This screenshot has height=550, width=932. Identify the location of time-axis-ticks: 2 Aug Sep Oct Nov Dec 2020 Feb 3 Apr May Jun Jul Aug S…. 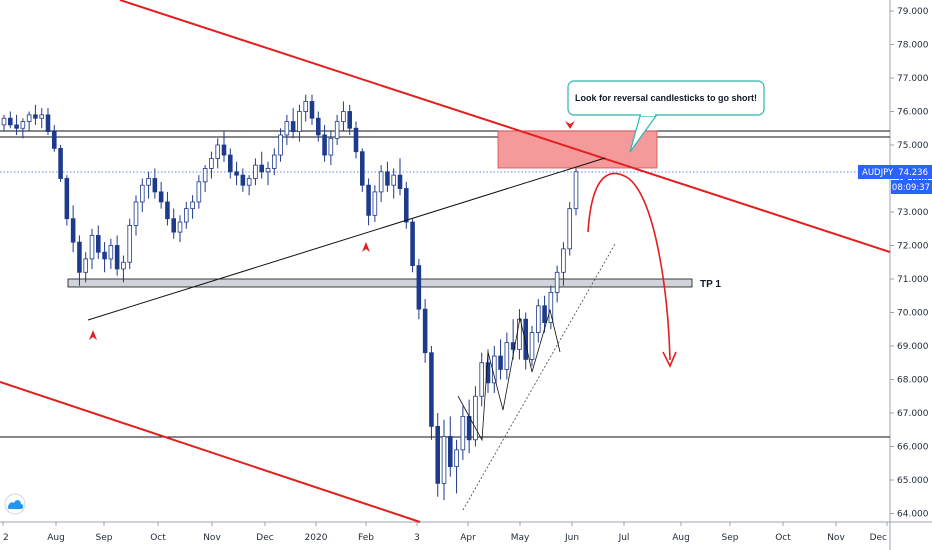
(445, 532).